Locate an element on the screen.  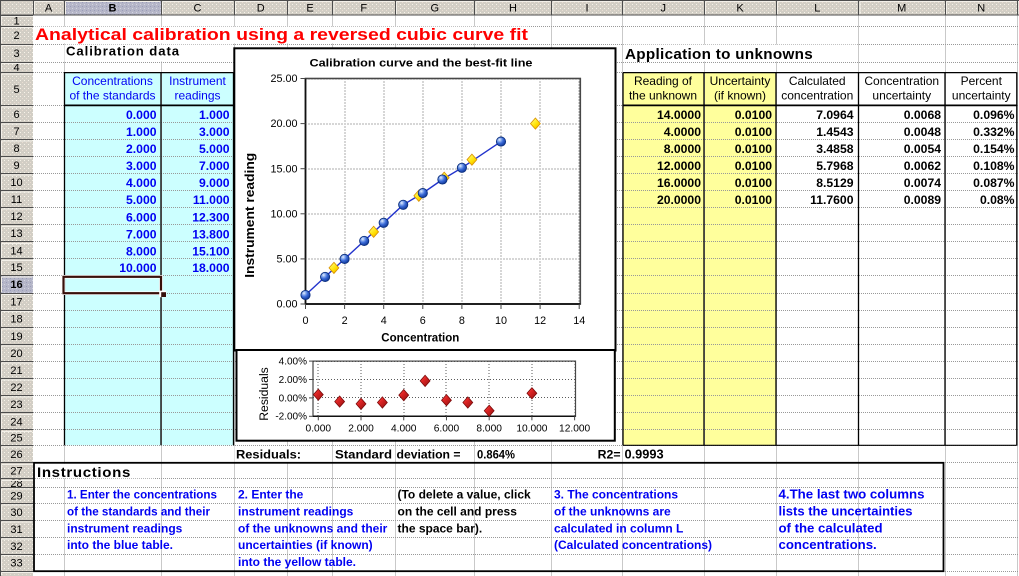
svg-text: 9 is located at coordinates (16, 166).